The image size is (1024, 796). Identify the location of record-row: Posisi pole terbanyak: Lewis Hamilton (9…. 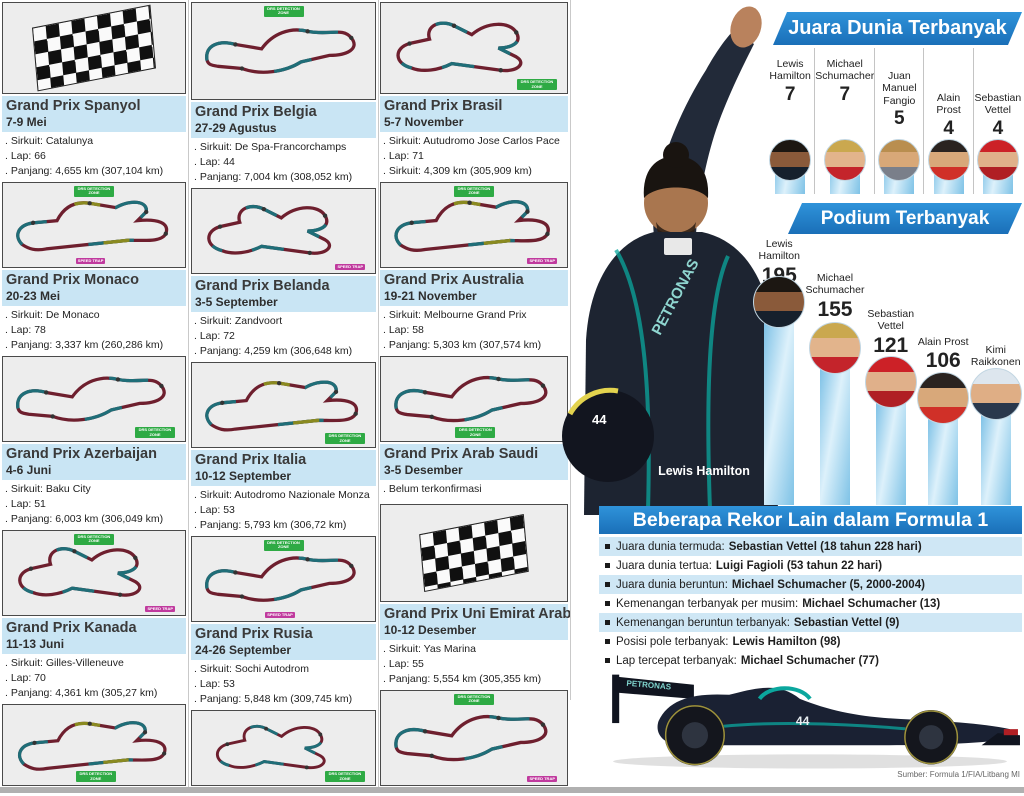
(810, 641).